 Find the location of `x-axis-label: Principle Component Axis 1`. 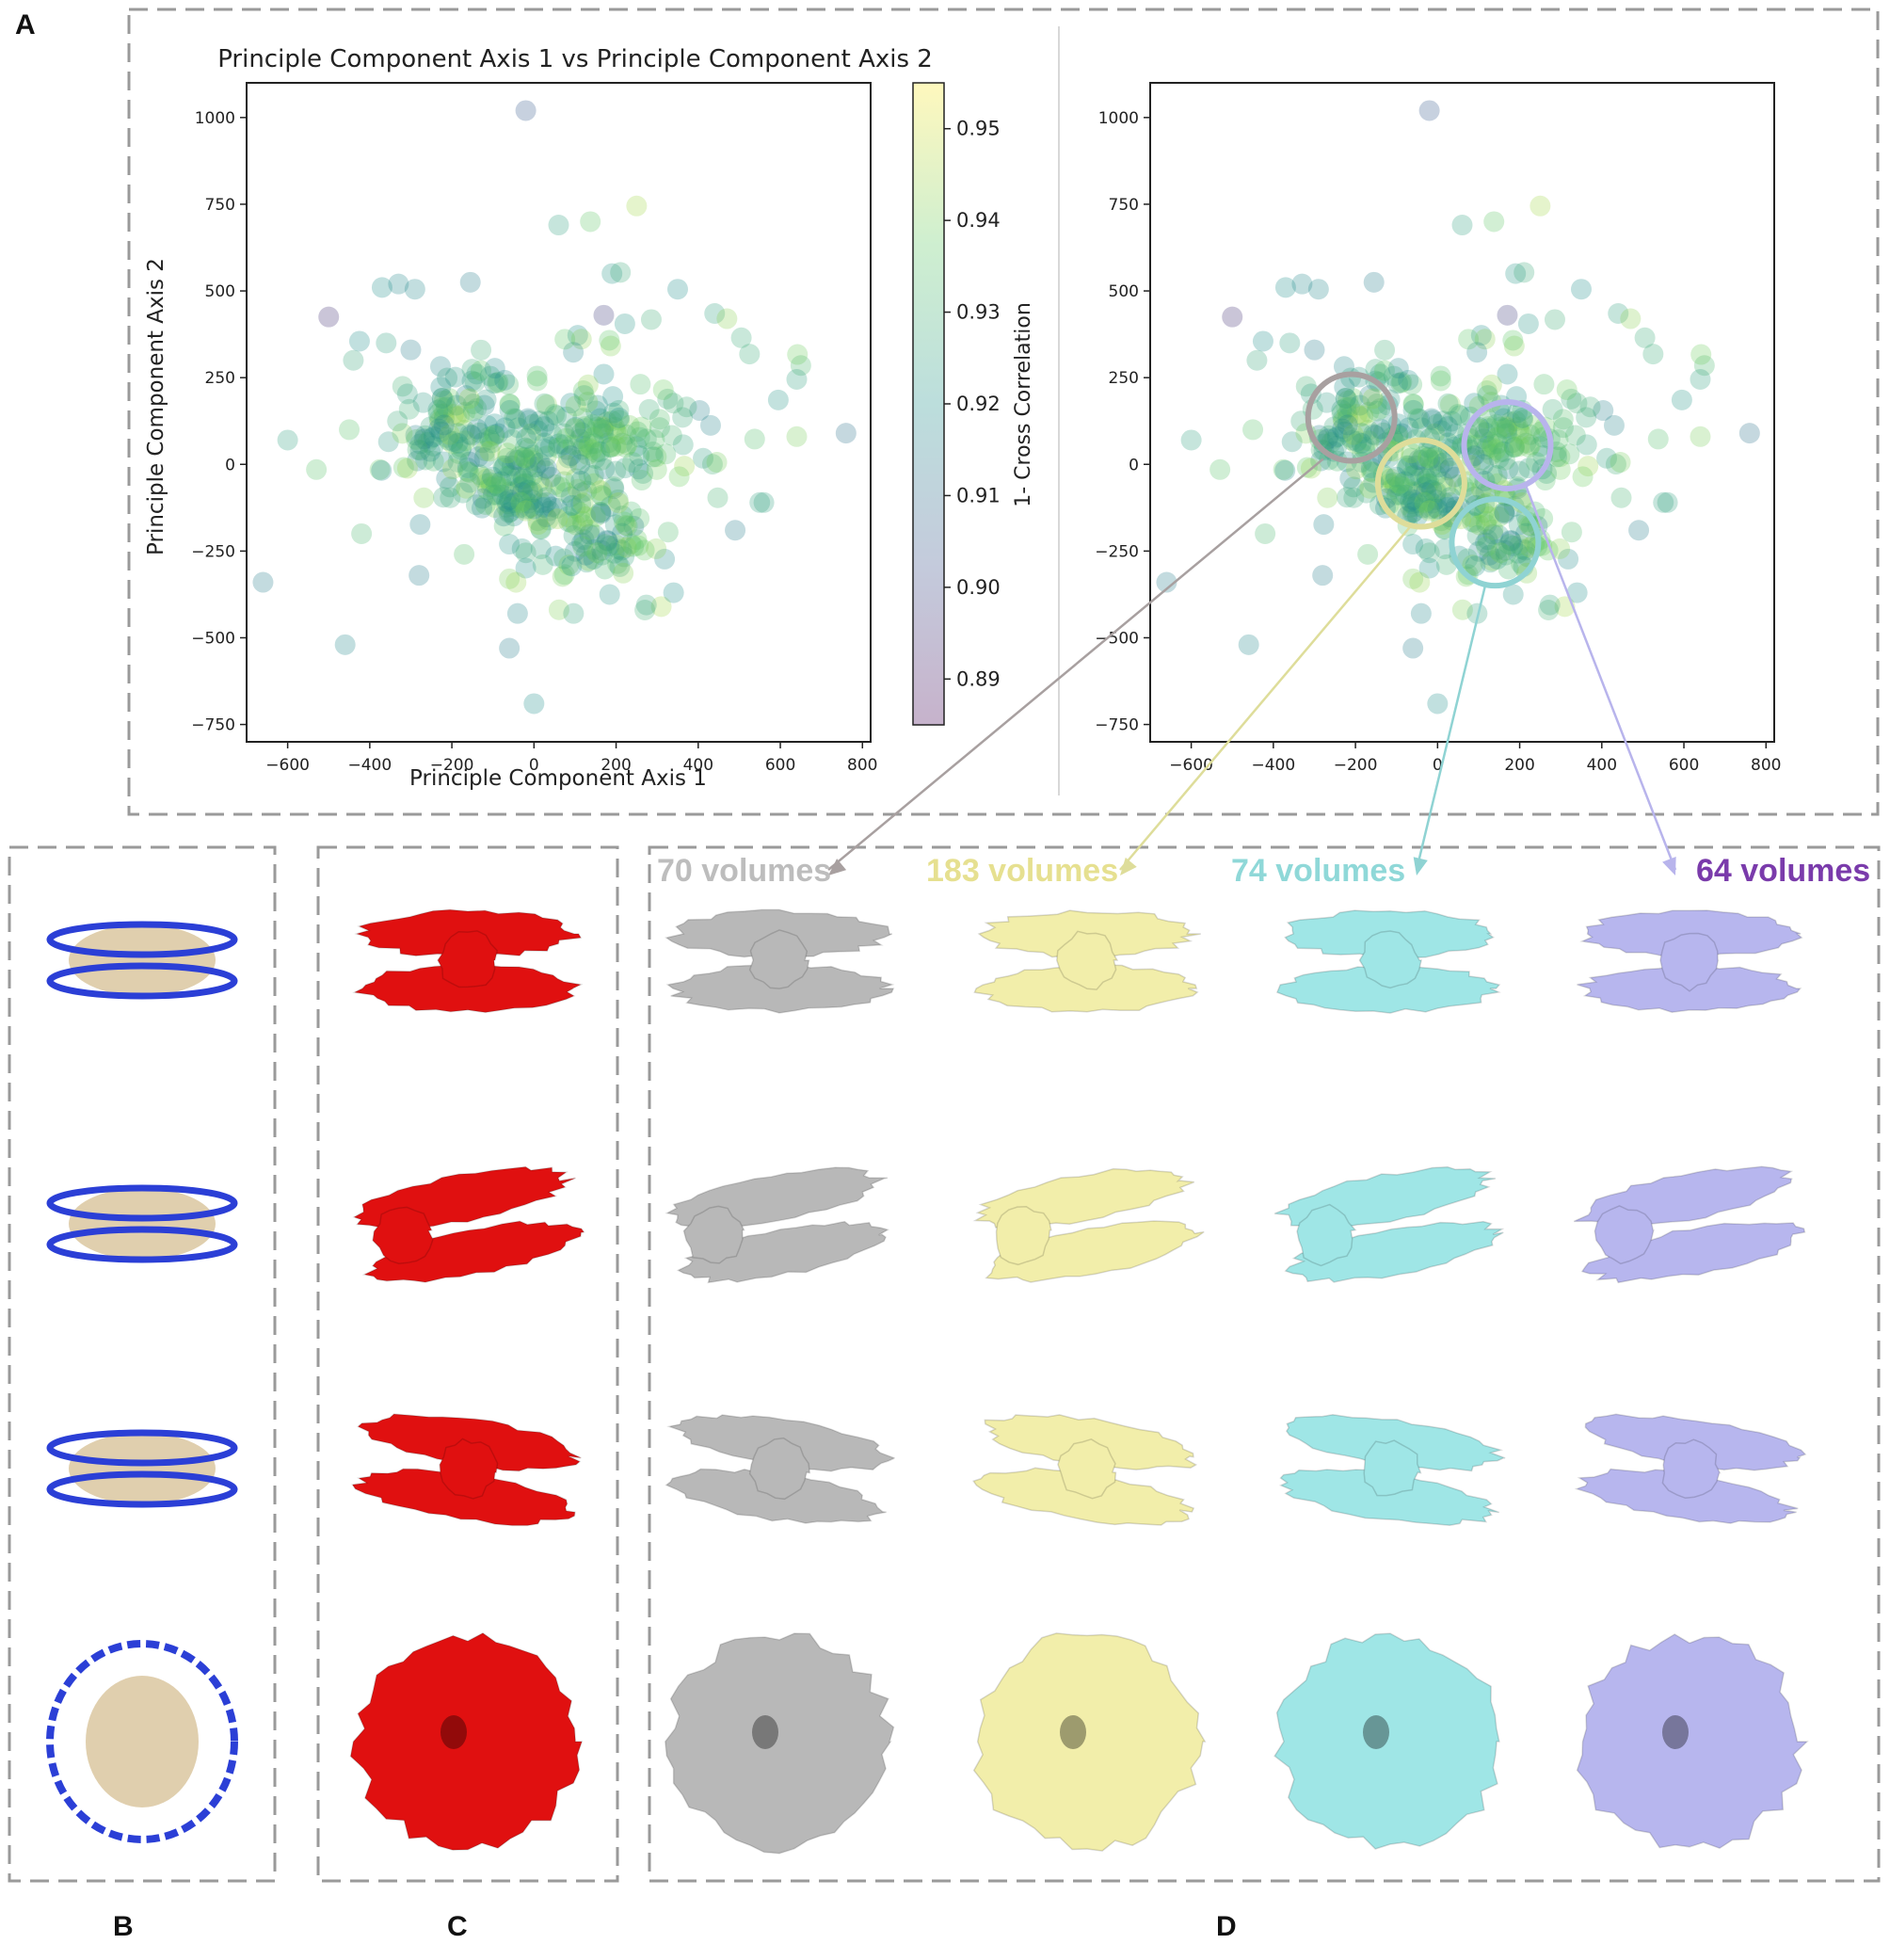

x-axis-label: Principle Component Axis 1 is located at coordinates (558, 778).